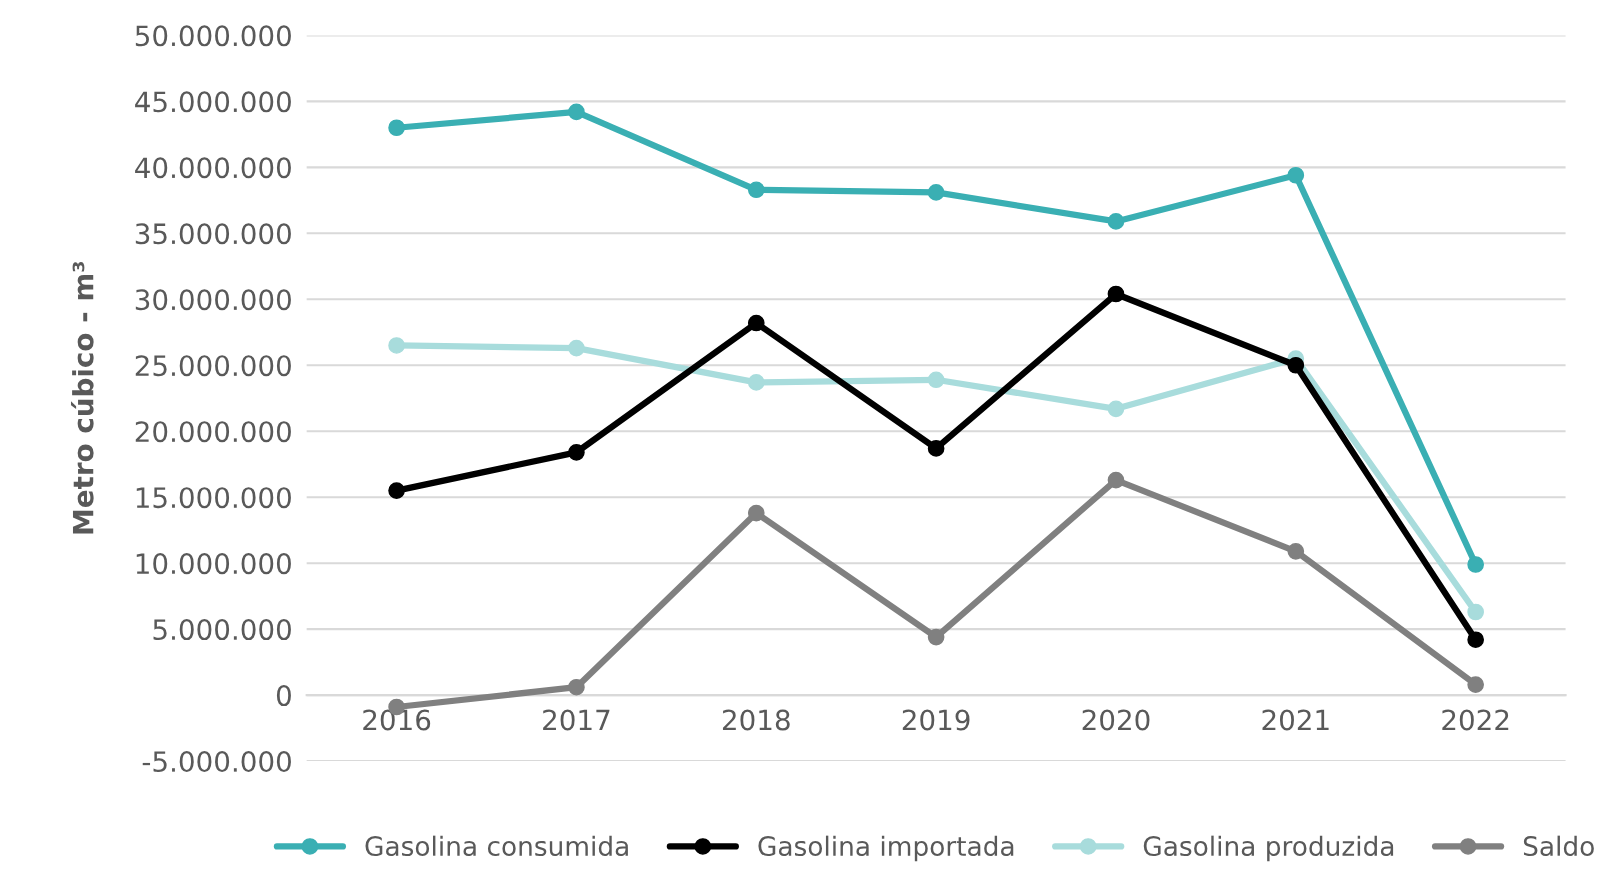 The image size is (1614, 885). What do you see at coordinates (213, 168) in the screenshot?
I see `y-tick-label: 40.000.000` at bounding box center [213, 168].